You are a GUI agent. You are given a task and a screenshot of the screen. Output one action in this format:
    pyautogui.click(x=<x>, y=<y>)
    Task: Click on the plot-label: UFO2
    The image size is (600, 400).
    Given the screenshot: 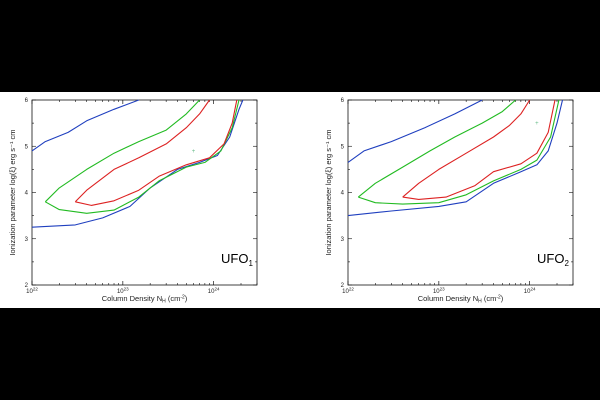 What is the action you would take?
    pyautogui.click(x=553, y=259)
    